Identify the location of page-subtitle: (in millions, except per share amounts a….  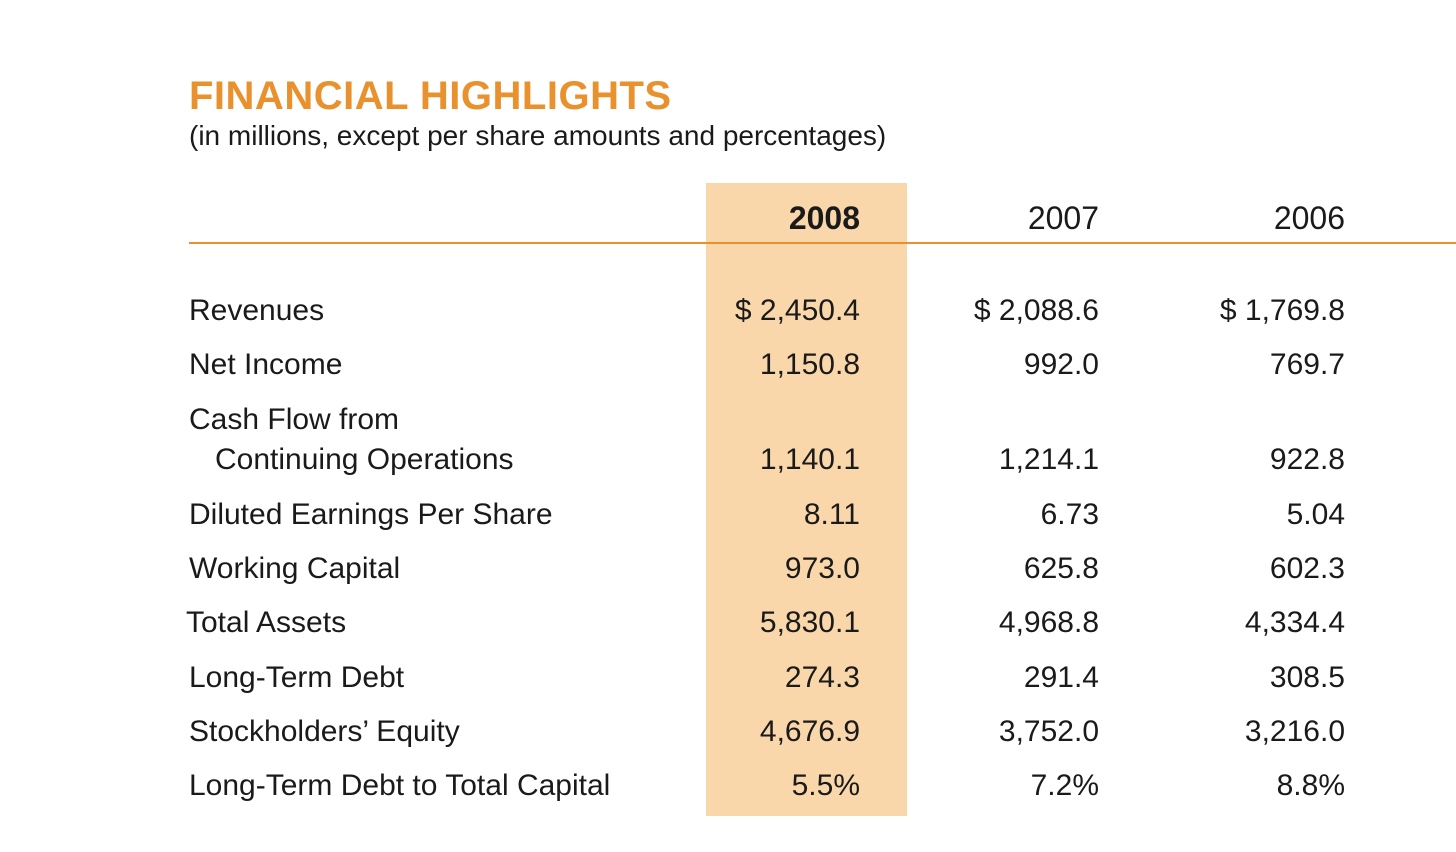
(538, 135).